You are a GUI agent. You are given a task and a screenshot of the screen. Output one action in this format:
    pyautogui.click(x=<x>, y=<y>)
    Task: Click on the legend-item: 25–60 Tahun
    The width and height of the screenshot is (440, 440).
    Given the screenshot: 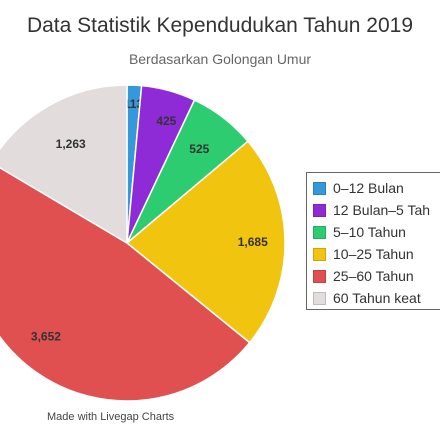 What is the action you would take?
    pyautogui.click(x=376, y=276)
    